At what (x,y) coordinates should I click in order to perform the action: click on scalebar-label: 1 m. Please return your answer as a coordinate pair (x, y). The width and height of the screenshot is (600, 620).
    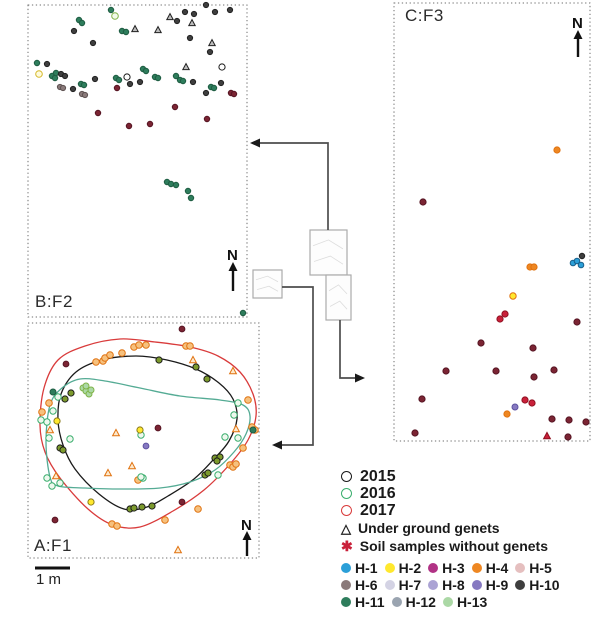
    Looking at the image, I should click on (49, 579).